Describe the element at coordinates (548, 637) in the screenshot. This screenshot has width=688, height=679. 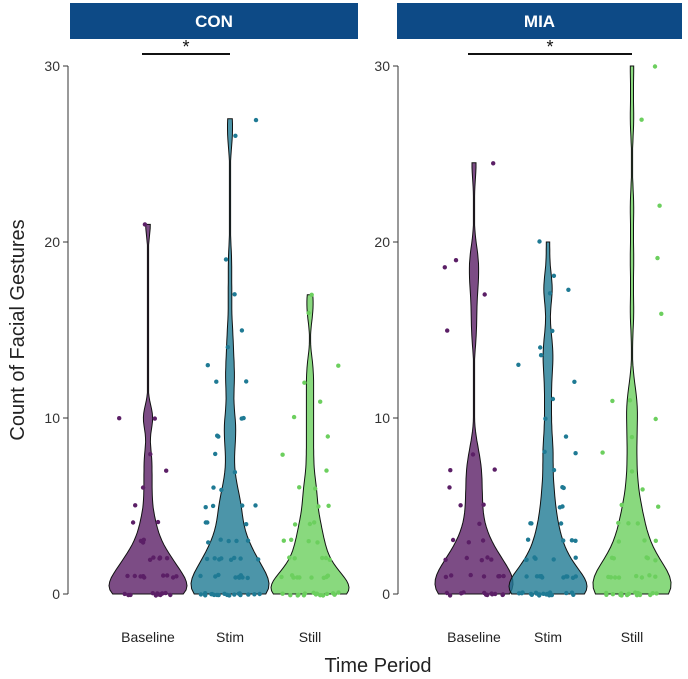
I see `x-tick-label: Stim` at that location.